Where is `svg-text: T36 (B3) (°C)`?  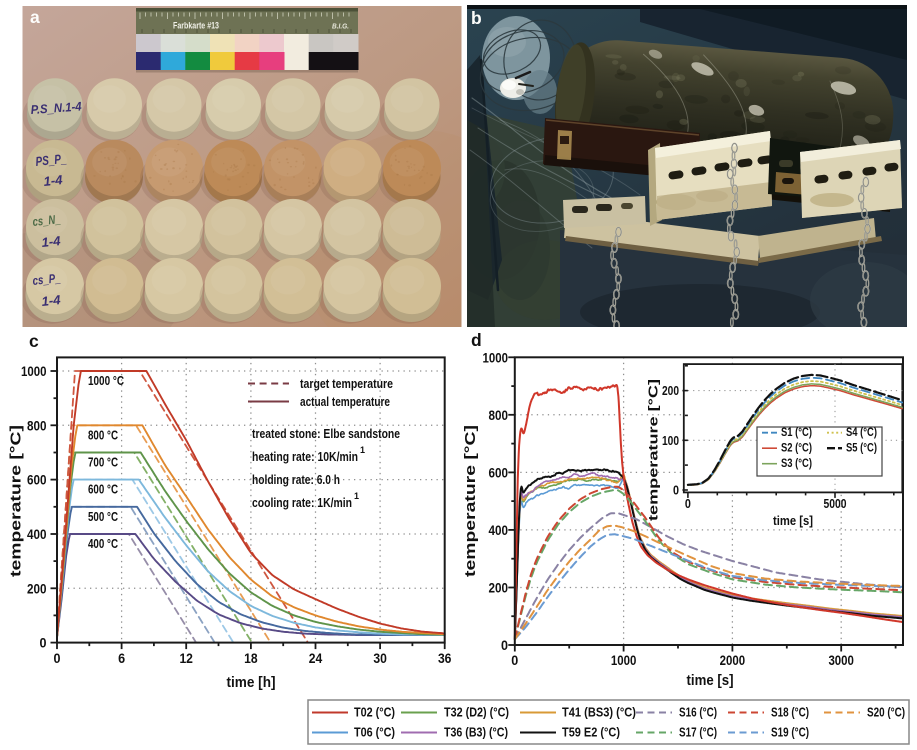
svg-text: T36 (B3) (°C) is located at coordinates (476, 733).